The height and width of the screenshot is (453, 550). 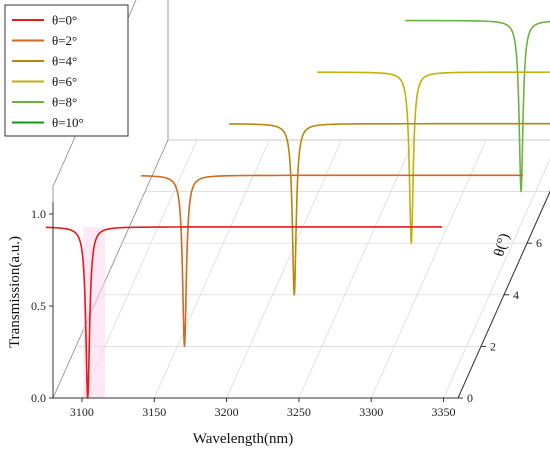 What do you see at coordinates (15, 292) in the screenshot?
I see `y-axis-title: Transmission(a.u.)` at bounding box center [15, 292].